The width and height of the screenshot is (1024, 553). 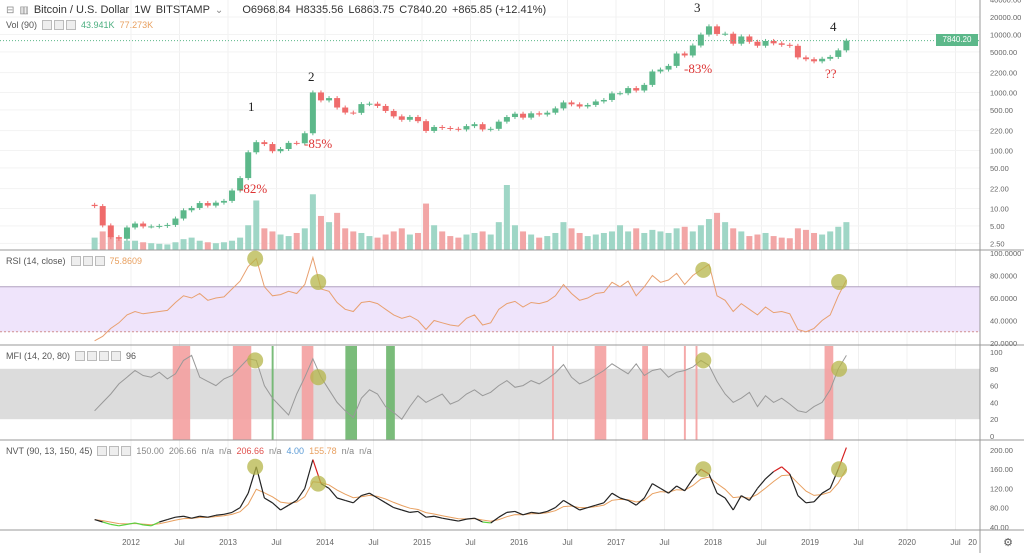 What do you see at coordinates (999, 527) in the screenshot?
I see `nvt-tick-label: 40.00` at bounding box center [999, 527].